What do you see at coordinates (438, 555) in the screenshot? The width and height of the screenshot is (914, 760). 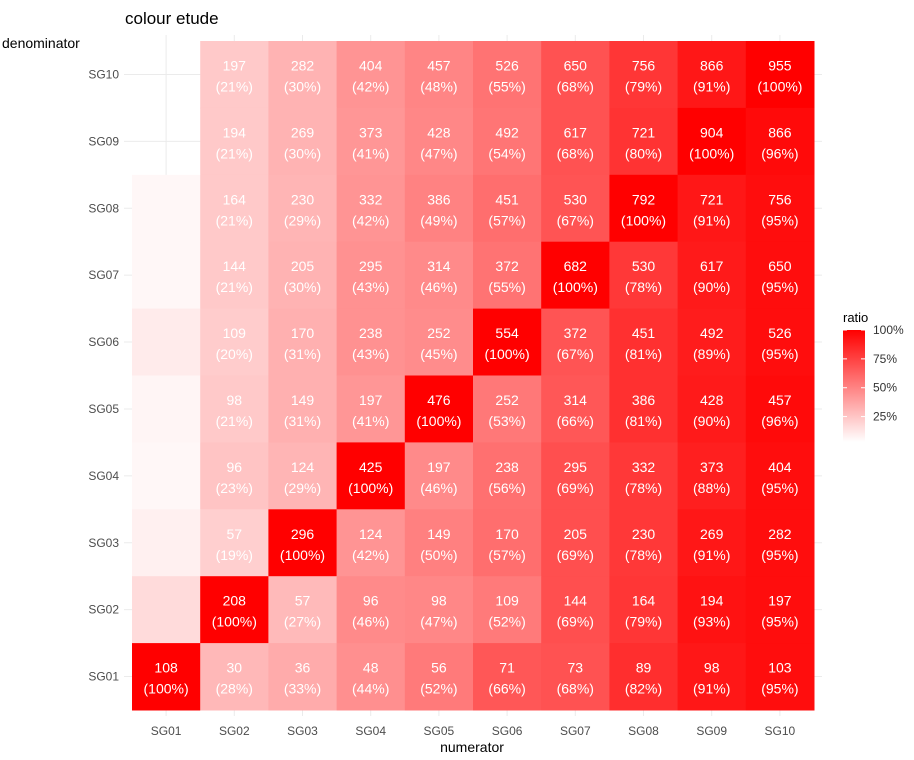 I see `cell-ratio-label: (50%)` at bounding box center [438, 555].